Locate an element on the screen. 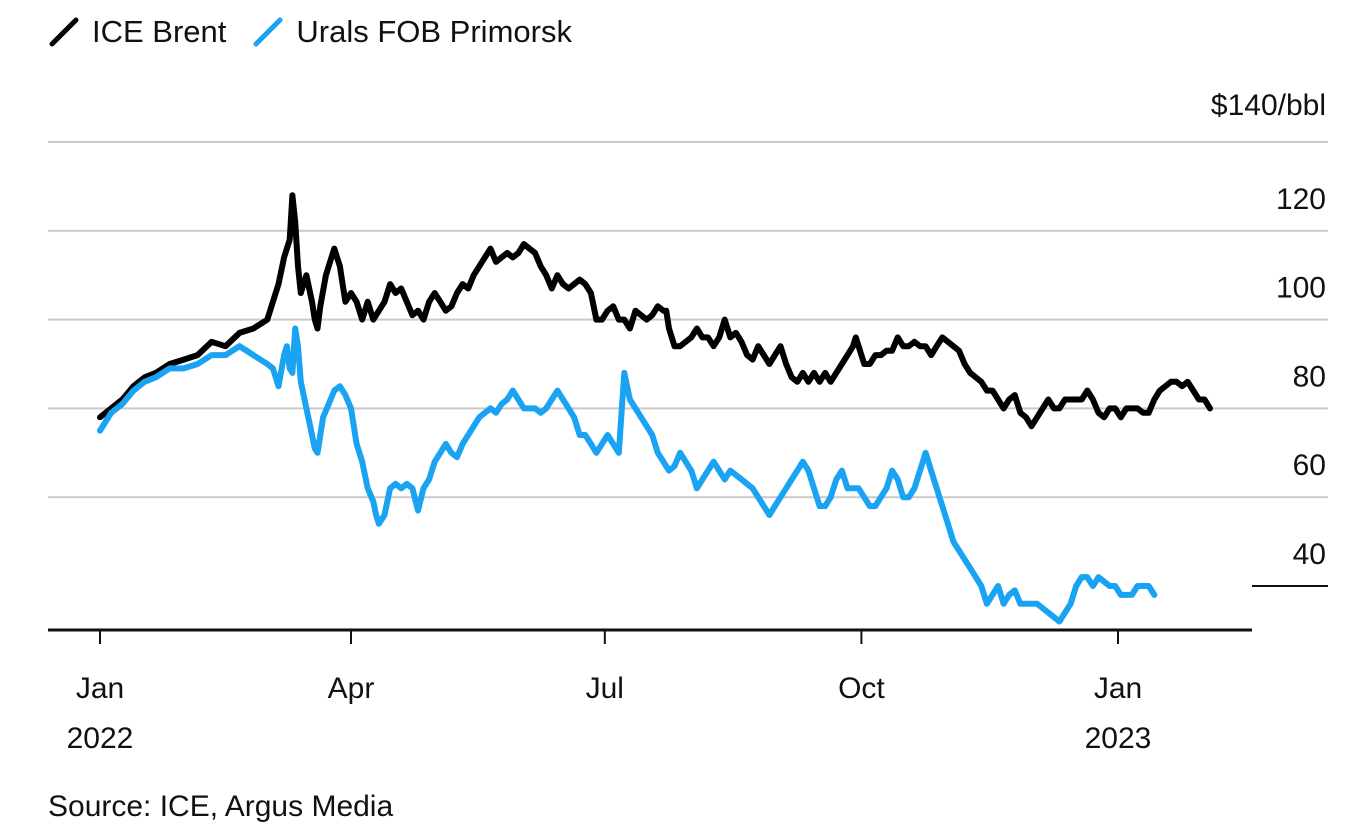  y-tick-label-140: $140/bbl is located at coordinates (1268, 105).